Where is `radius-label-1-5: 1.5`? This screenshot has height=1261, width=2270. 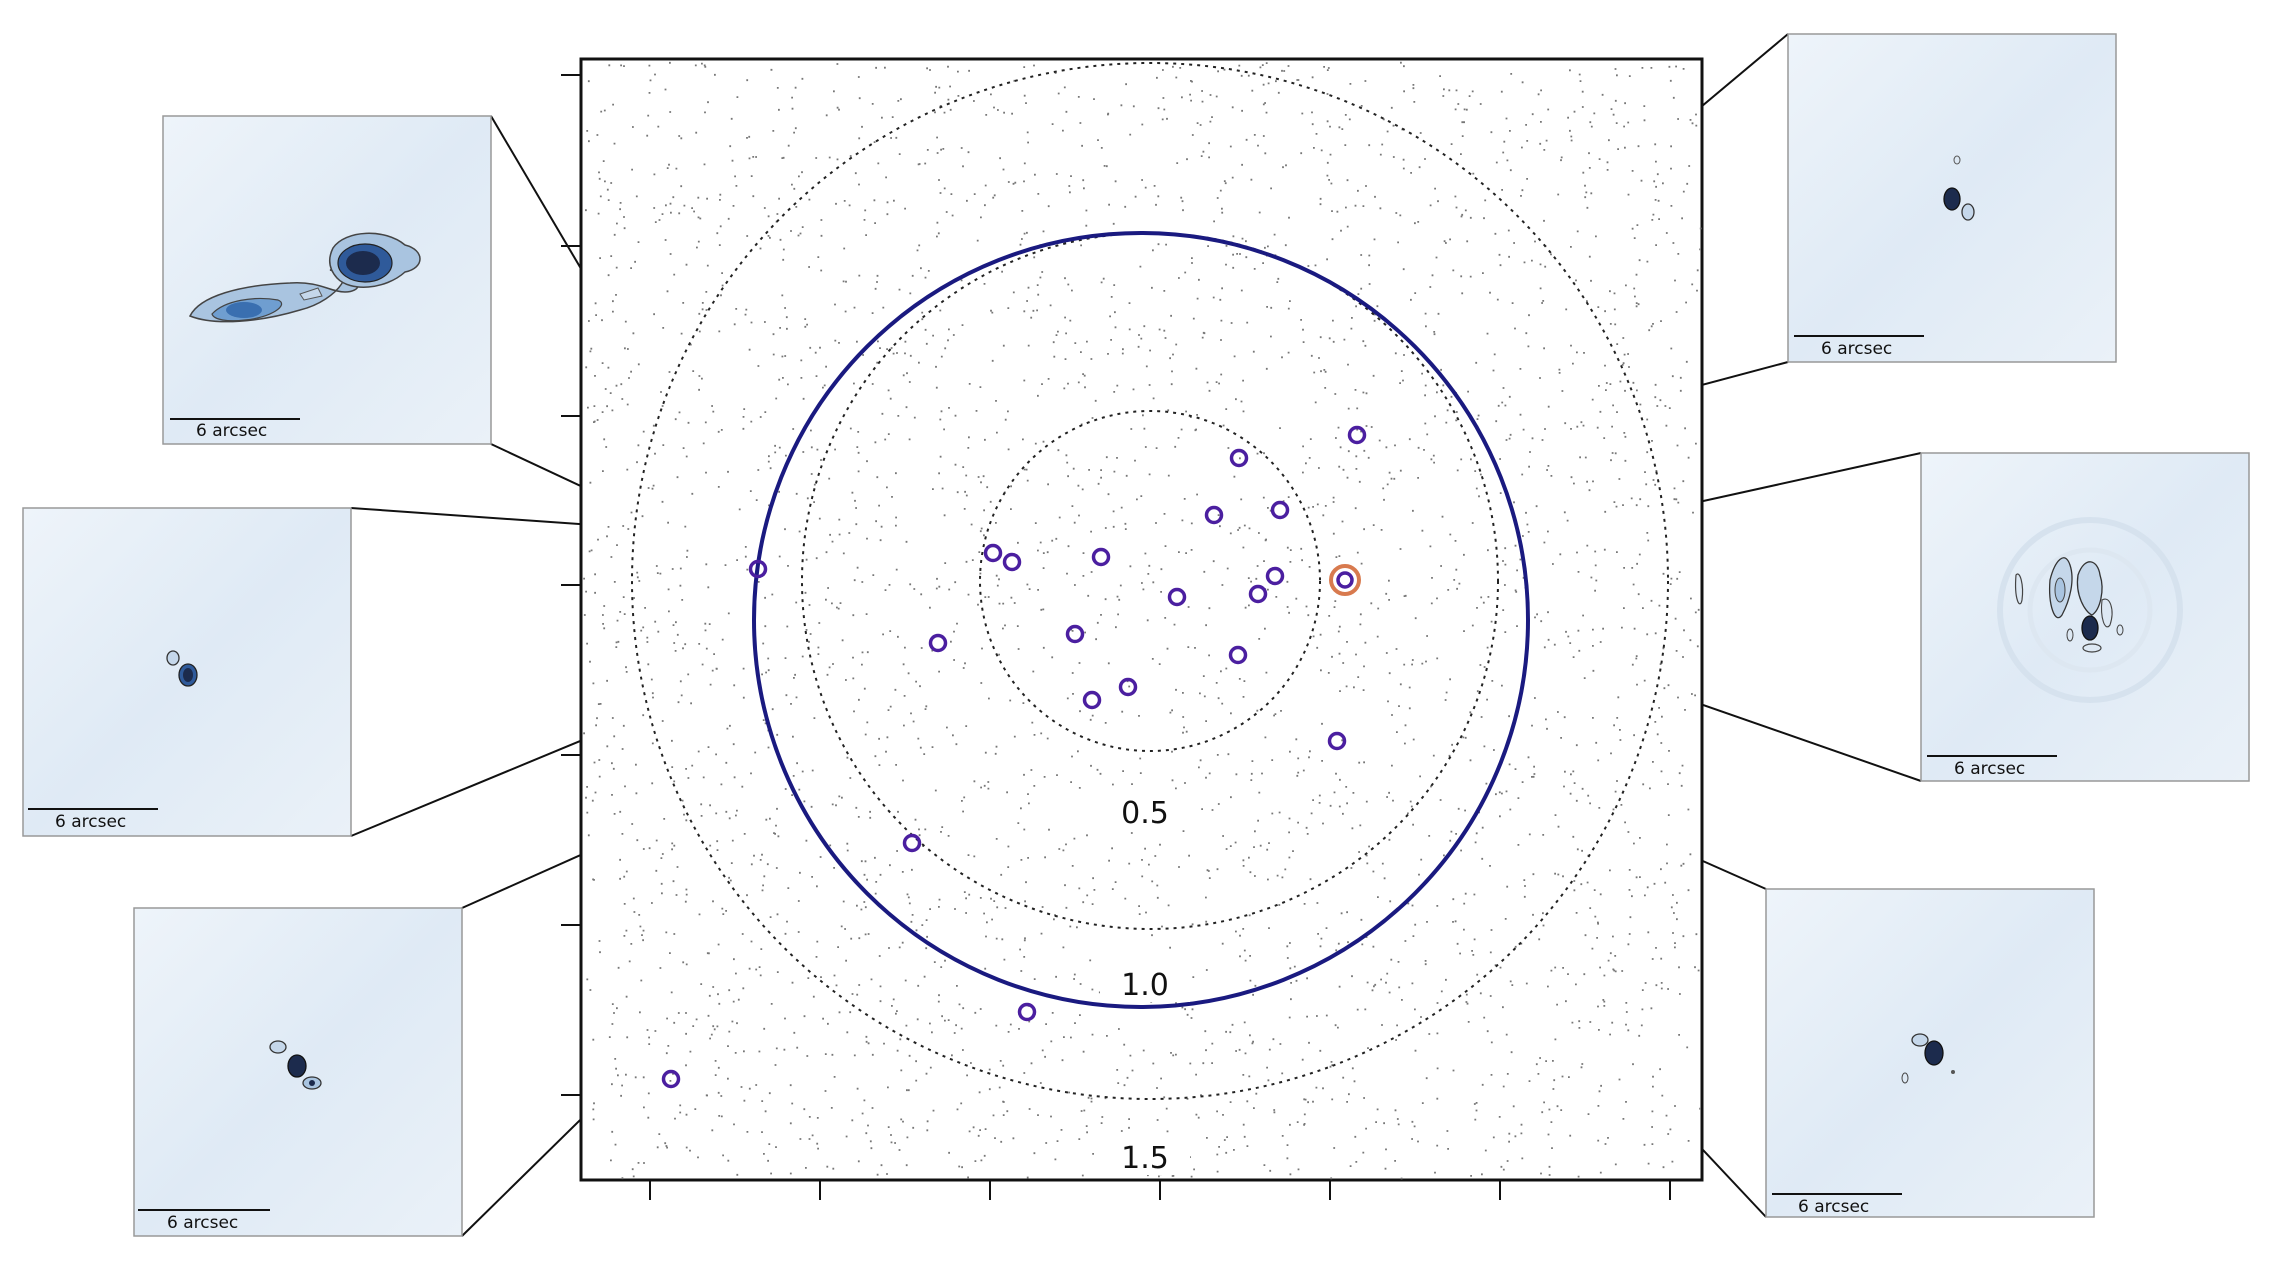 radius-label-1-5: 1.5 is located at coordinates (1145, 1158).